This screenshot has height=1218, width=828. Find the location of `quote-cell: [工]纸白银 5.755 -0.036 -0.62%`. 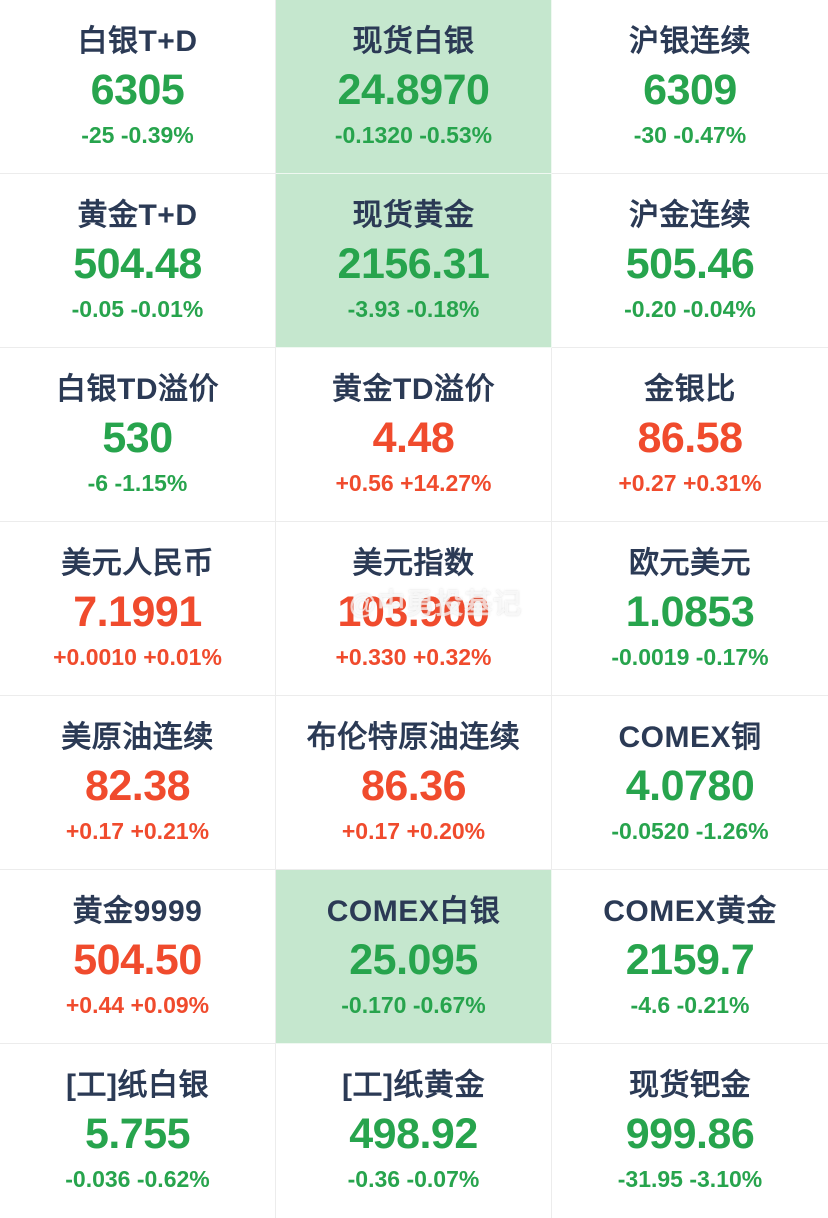

quote-cell: [工]纸白银 5.755 -0.036 -0.62% is located at coordinates (138, 1131).